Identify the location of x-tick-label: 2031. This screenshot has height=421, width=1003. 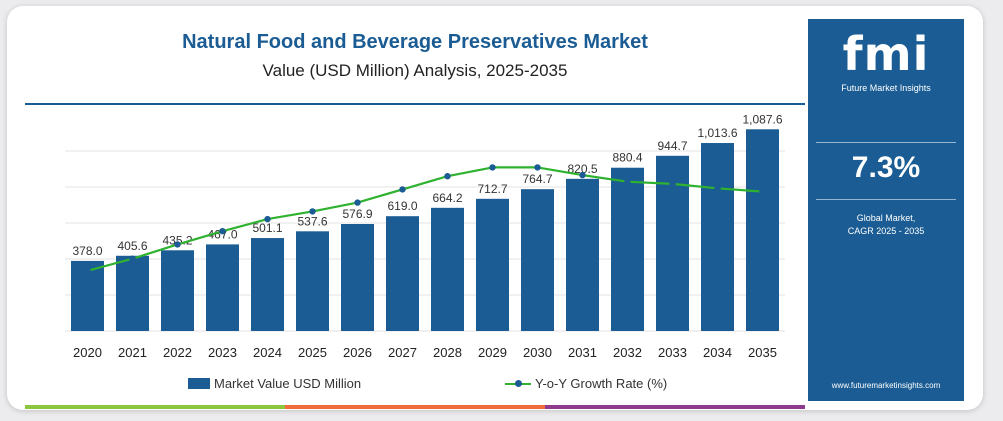
(582, 352).